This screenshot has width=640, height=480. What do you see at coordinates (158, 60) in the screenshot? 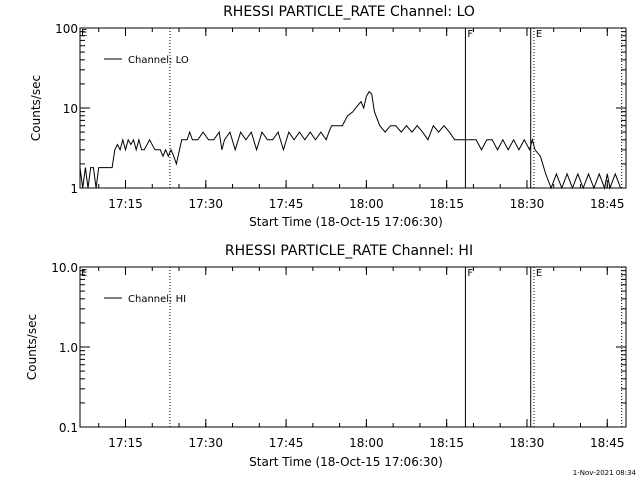
I see `legend-label: Channel: LO` at bounding box center [158, 60].